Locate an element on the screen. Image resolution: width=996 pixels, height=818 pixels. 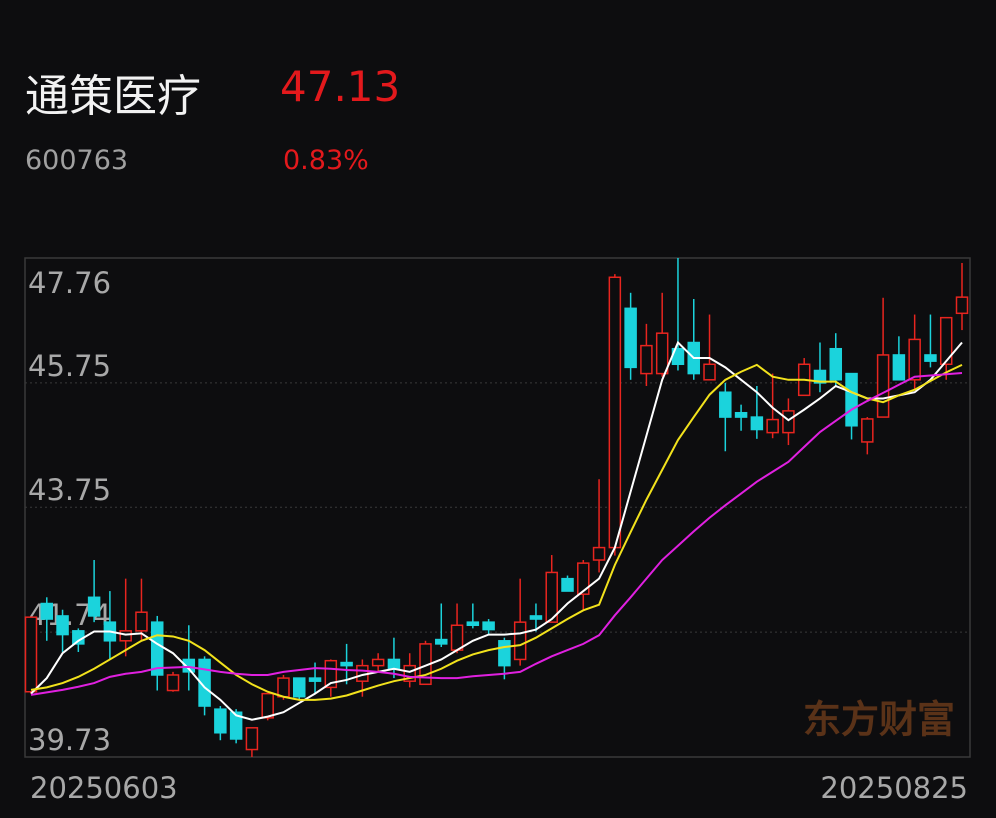
y-tick-label: 39.73 is located at coordinates (69, 740).